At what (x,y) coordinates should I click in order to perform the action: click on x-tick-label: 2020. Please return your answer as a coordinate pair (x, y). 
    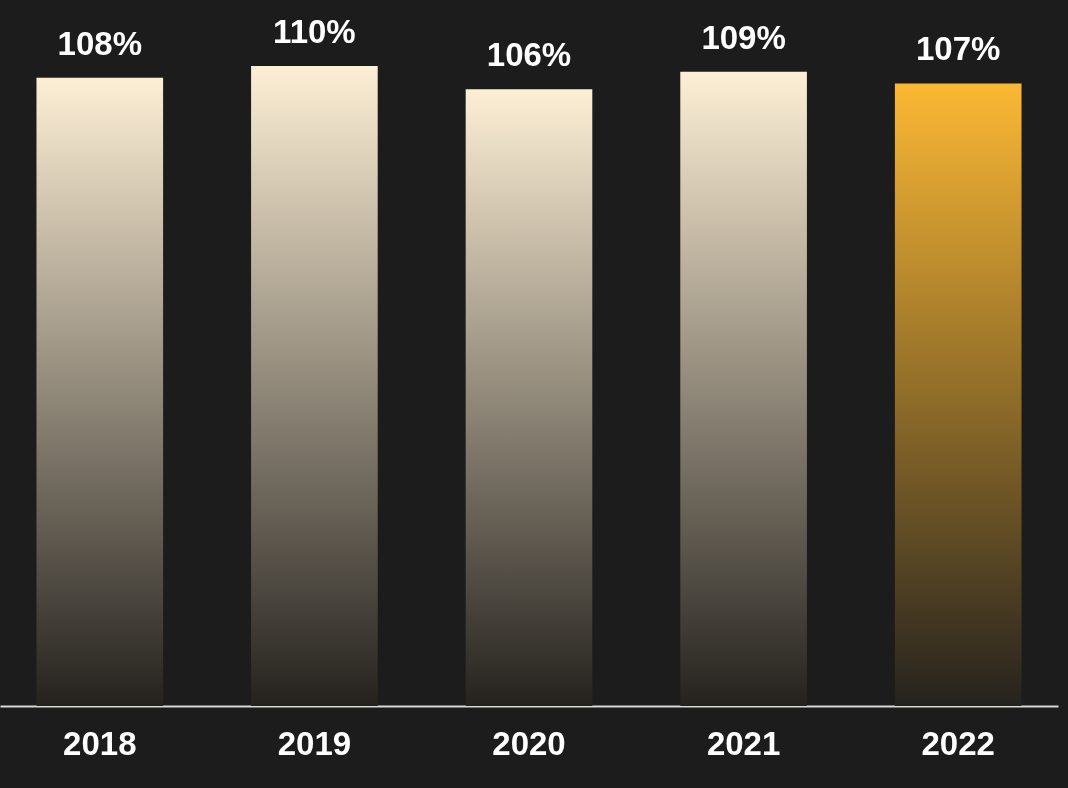
    Looking at the image, I should click on (529, 743).